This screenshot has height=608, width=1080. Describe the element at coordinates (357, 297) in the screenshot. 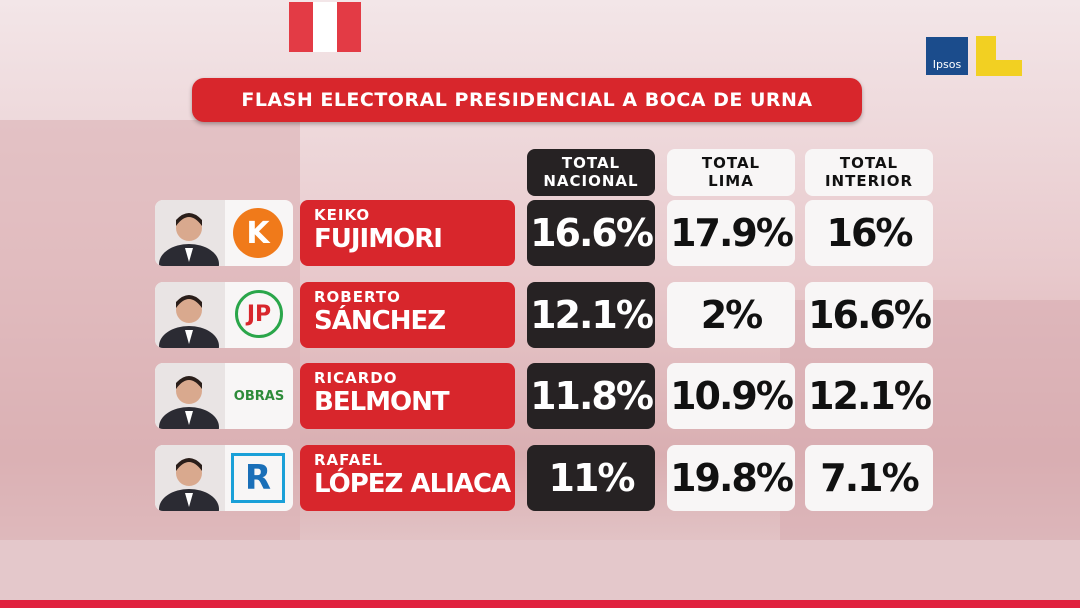

I see `first-name: ROBERTO` at that location.